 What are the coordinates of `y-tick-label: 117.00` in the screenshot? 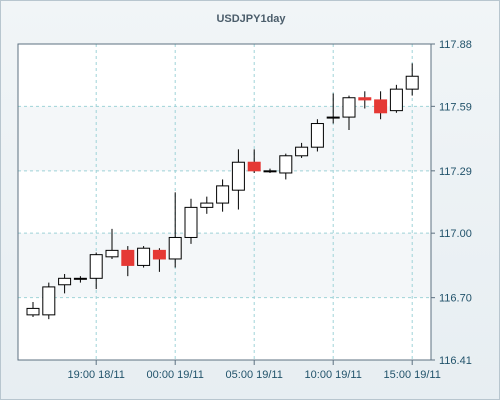 It's located at (455, 234).